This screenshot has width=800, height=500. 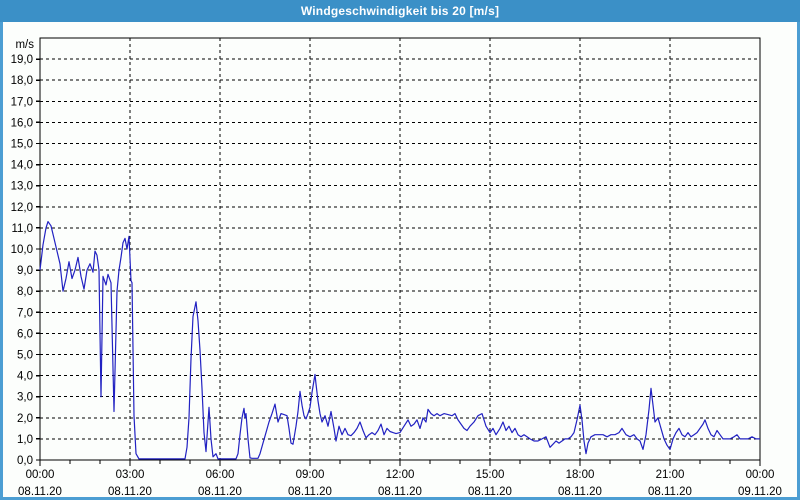 What do you see at coordinates (25, 440) in the screenshot?
I see `y-tick-label: 1,0` at bounding box center [25, 440].